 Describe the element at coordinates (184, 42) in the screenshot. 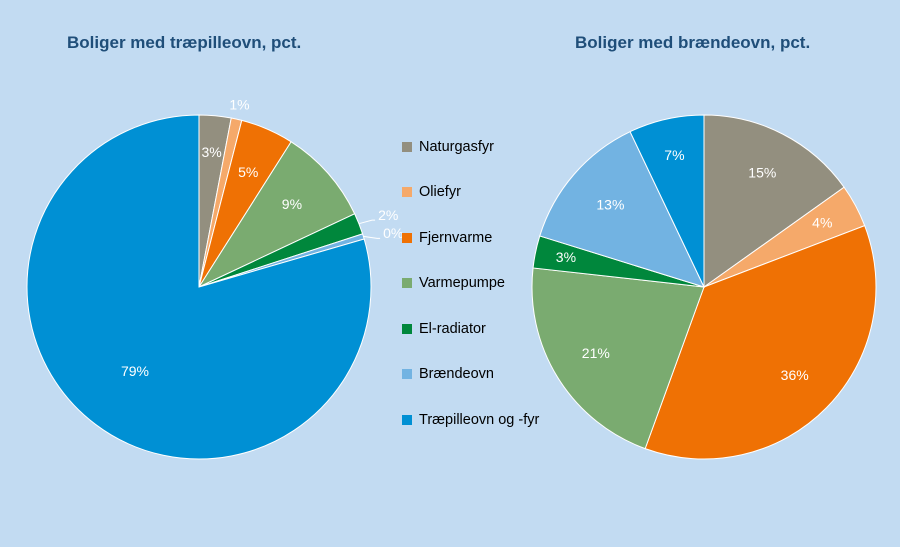

I see `left-chart-title: Boliger med træpilleovn, pct.` at that location.